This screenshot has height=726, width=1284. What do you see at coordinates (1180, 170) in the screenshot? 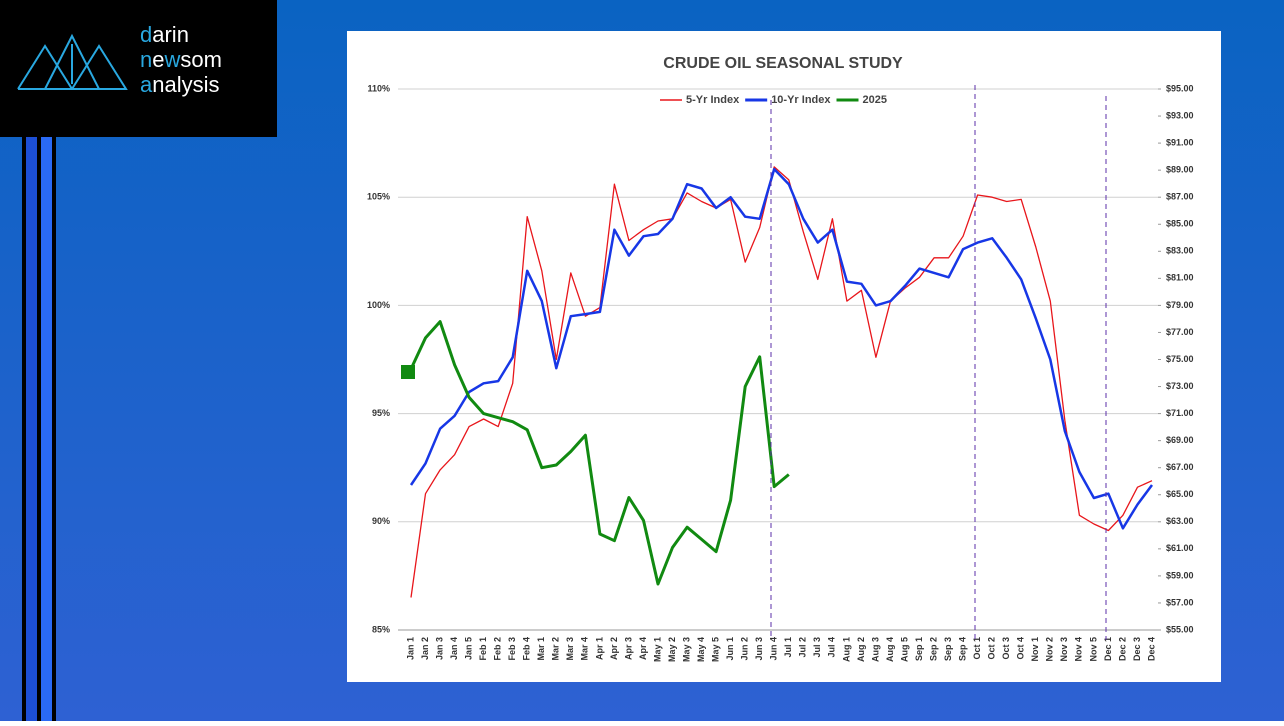
I see `y2-tick-label: $89.00` at bounding box center [1180, 170].